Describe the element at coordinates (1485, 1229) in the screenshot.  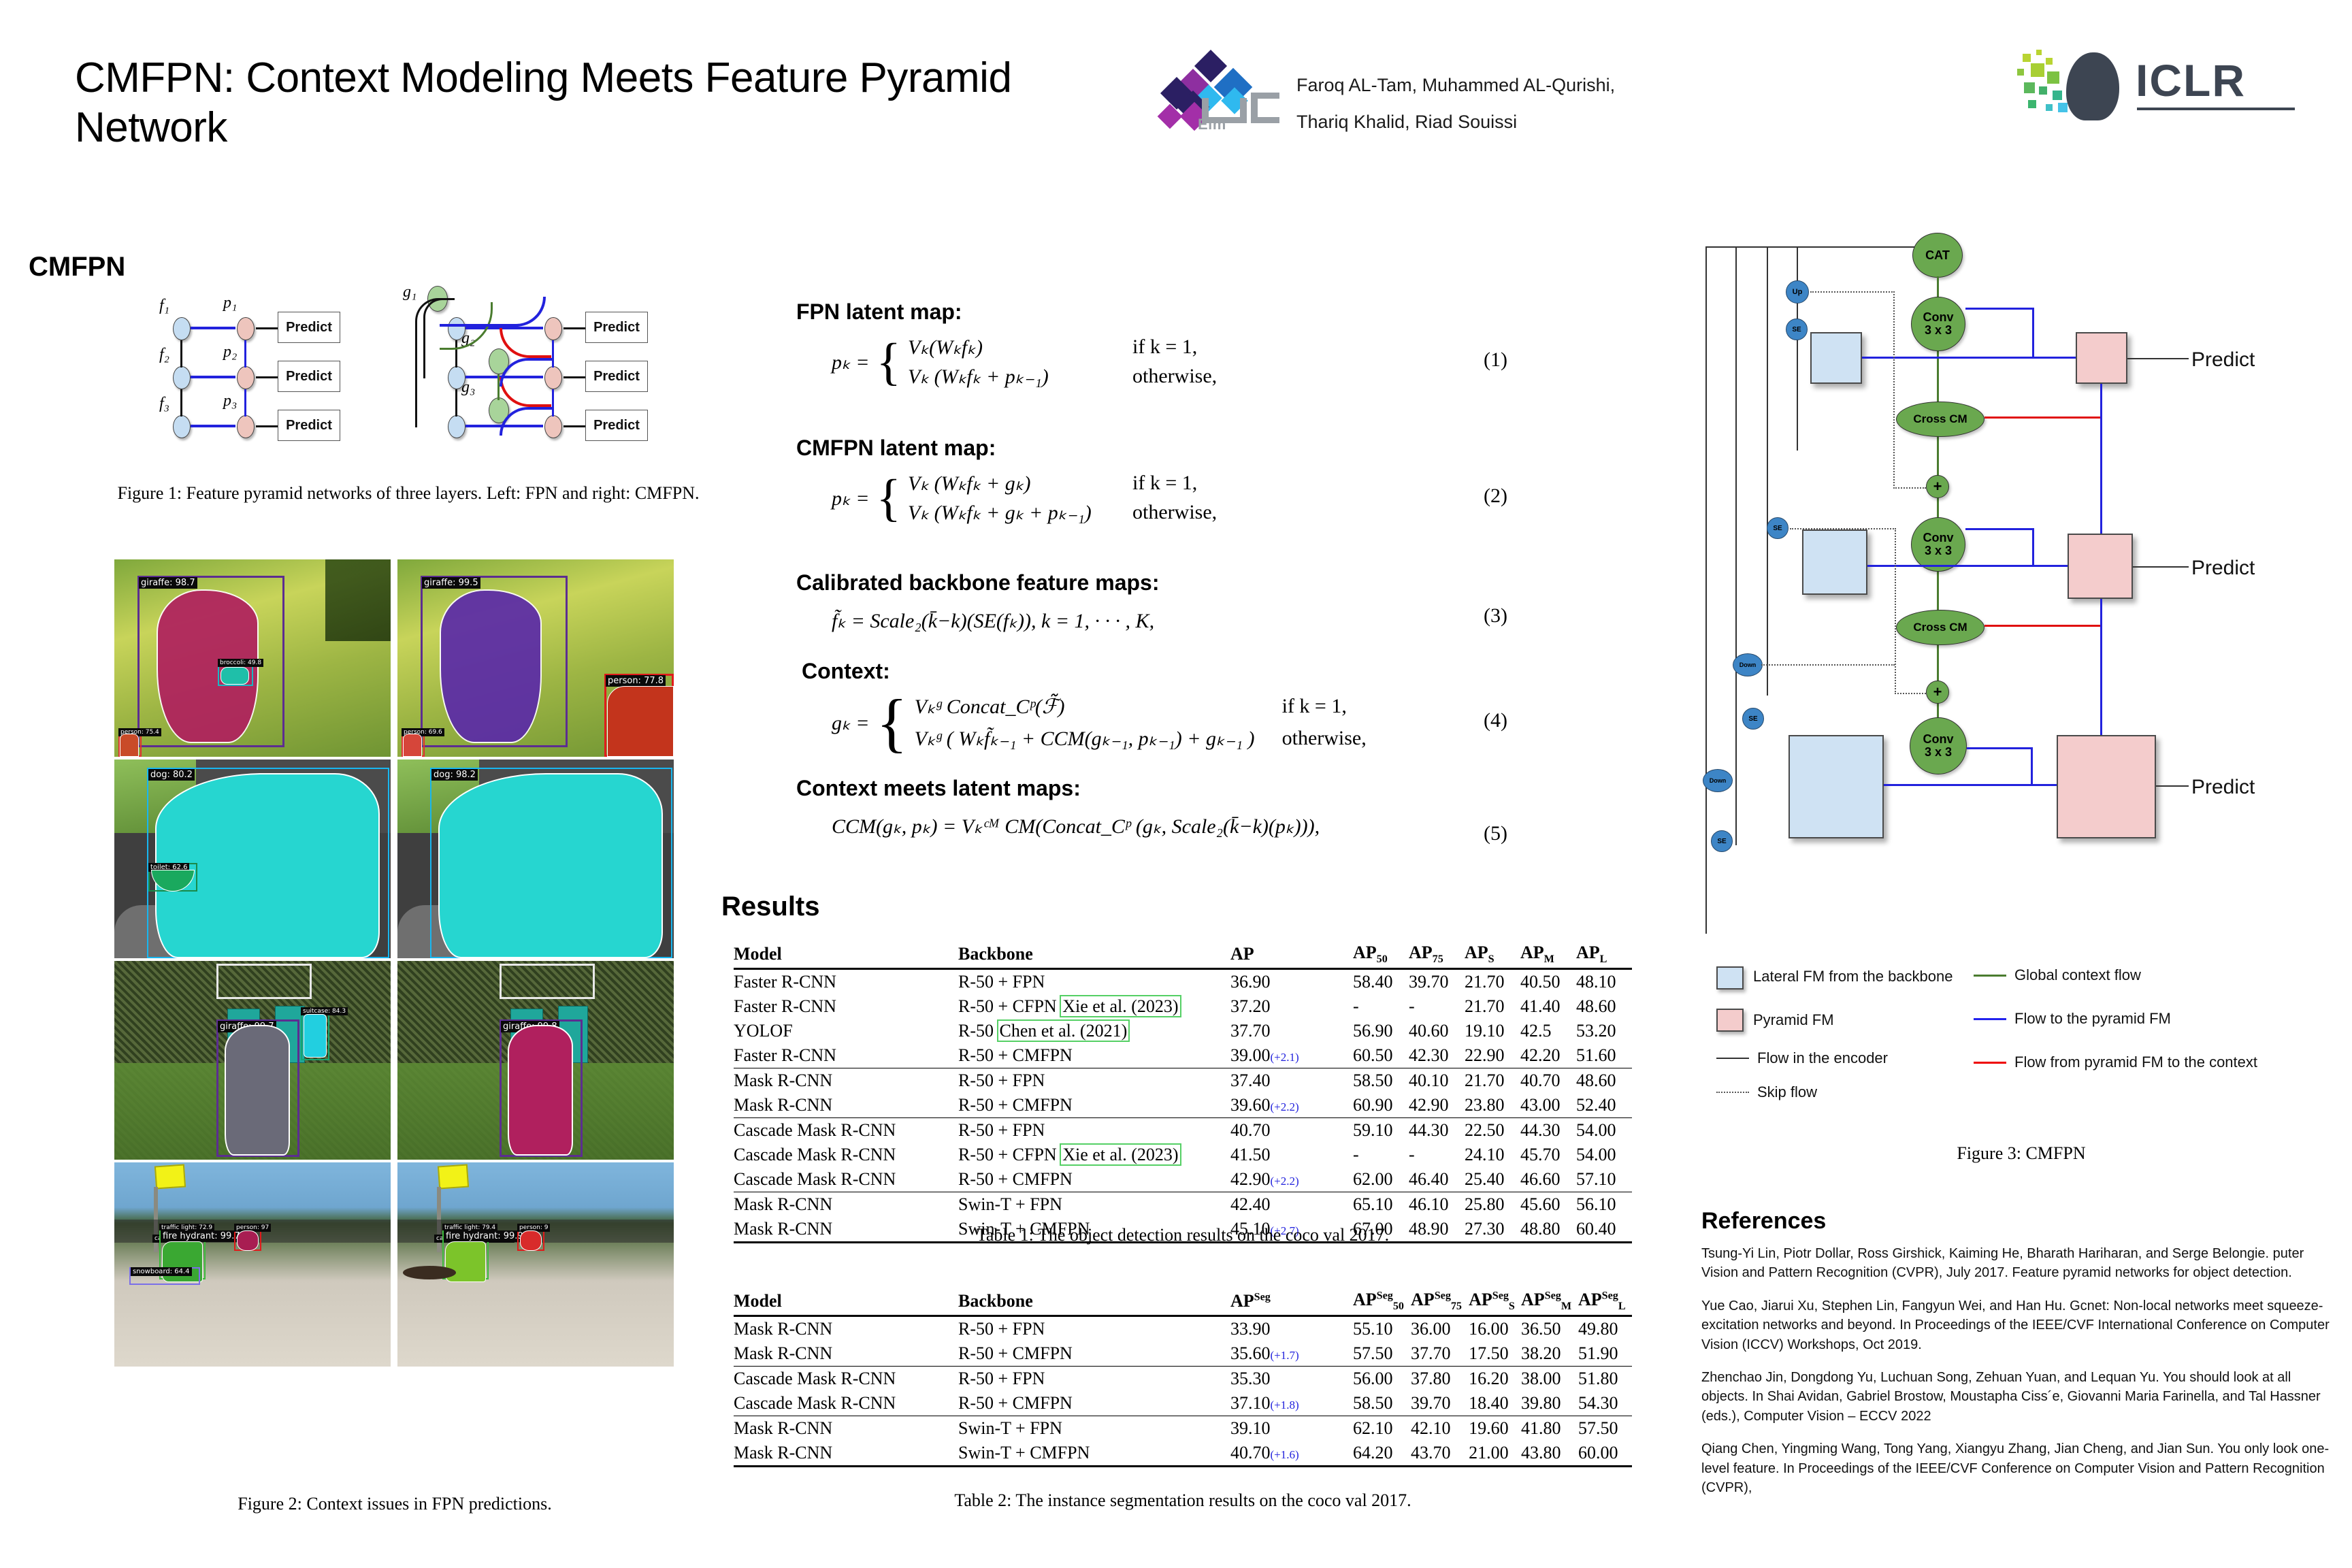
I see `cell-aps: 27.30` at that location.